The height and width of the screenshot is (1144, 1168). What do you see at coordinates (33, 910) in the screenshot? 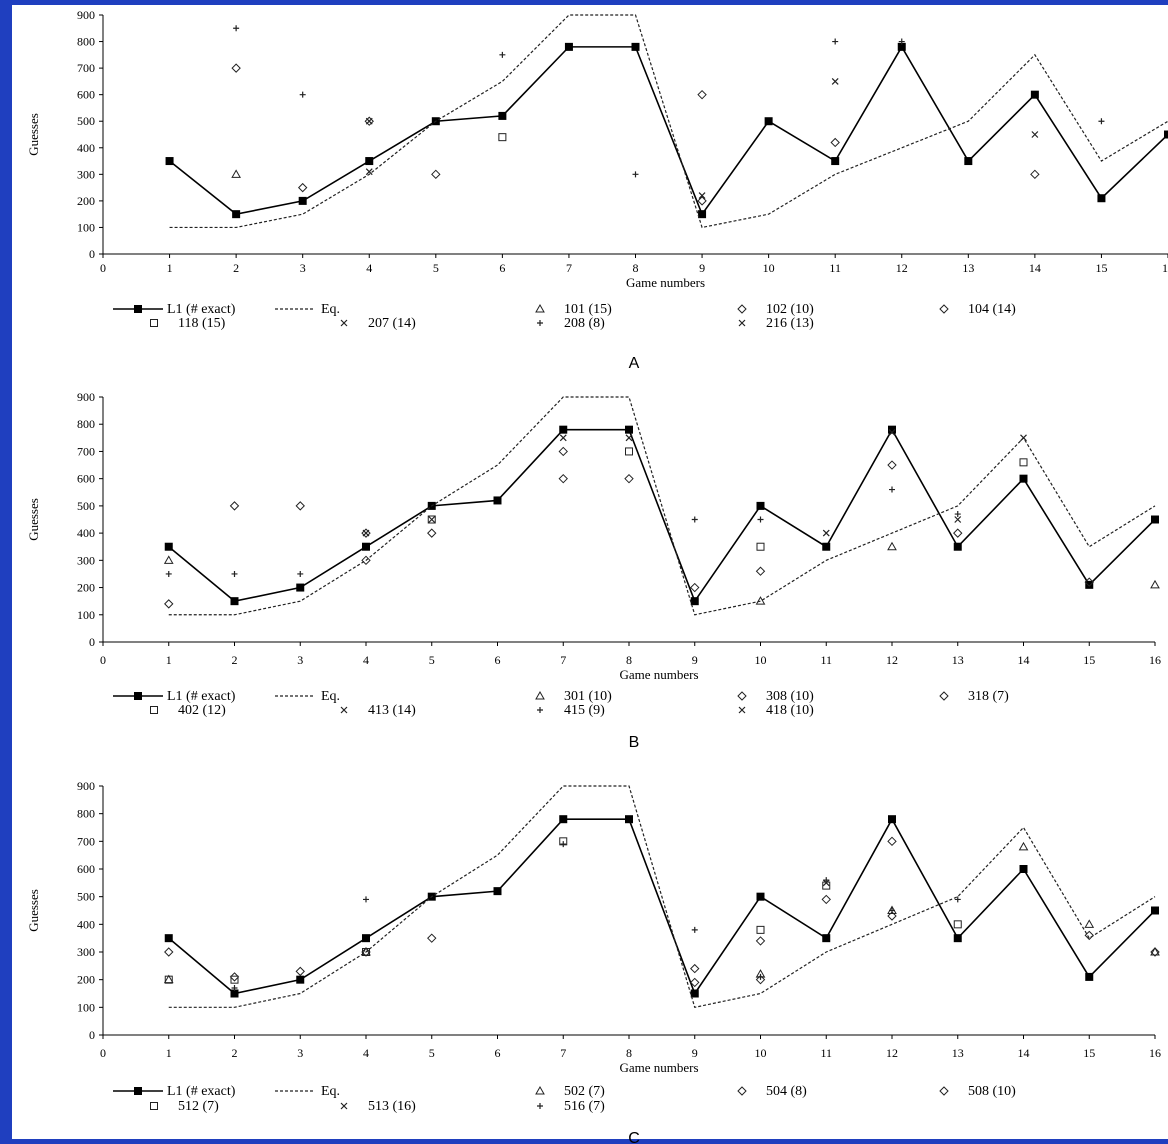
I see `y-axis-title: Guesses` at bounding box center [33, 910].